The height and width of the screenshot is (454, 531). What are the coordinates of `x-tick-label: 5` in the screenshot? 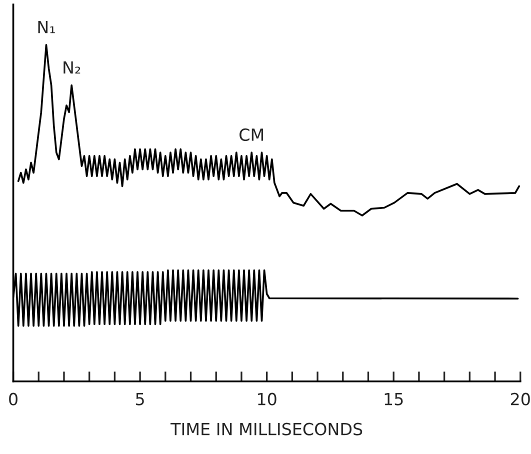 It's located at (140, 399).